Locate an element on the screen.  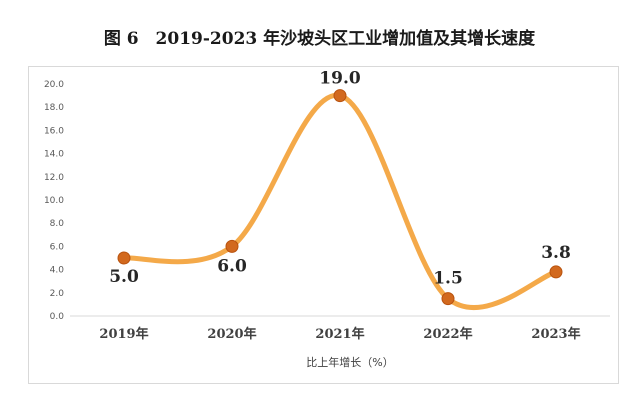
x-tick-label: 2022年 is located at coordinates (447, 334).